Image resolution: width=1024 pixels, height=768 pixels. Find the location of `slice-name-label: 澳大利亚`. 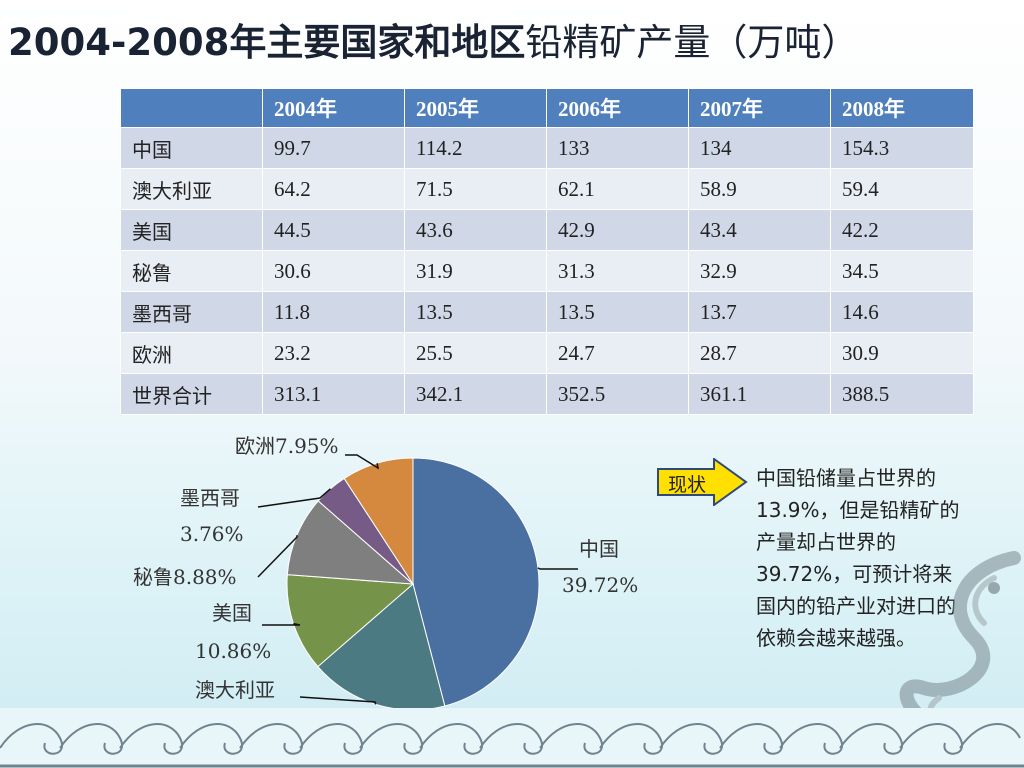

slice-name-label: 澳大利亚 is located at coordinates (235, 690).